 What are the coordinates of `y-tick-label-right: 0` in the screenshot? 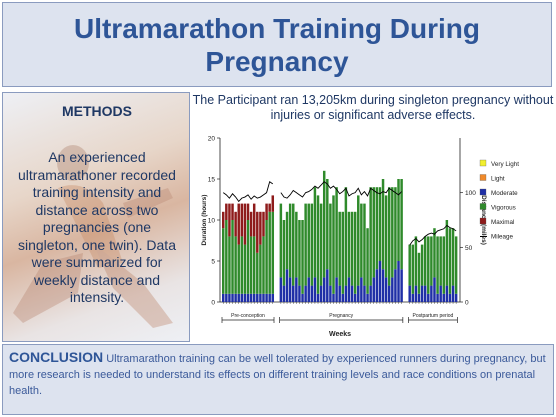 It's located at (467, 303).